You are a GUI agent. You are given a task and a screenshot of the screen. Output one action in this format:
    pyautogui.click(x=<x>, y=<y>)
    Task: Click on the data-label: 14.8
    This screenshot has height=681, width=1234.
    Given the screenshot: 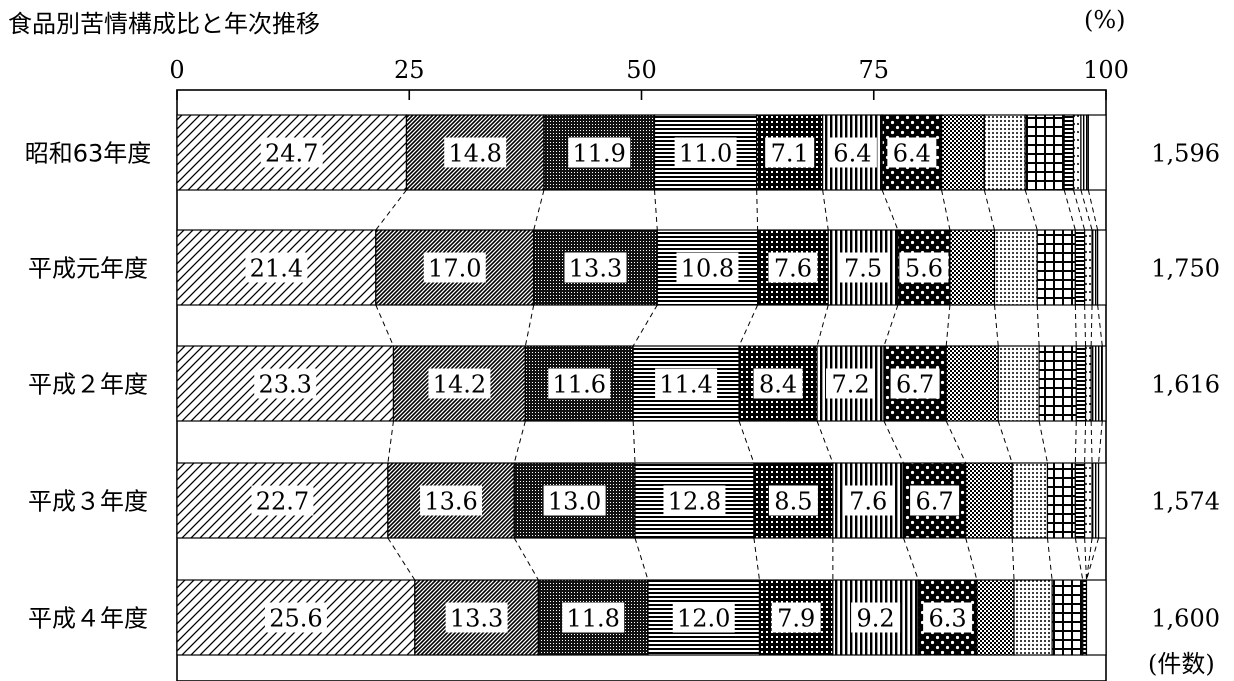 What is the action you would take?
    pyautogui.click(x=474, y=154)
    